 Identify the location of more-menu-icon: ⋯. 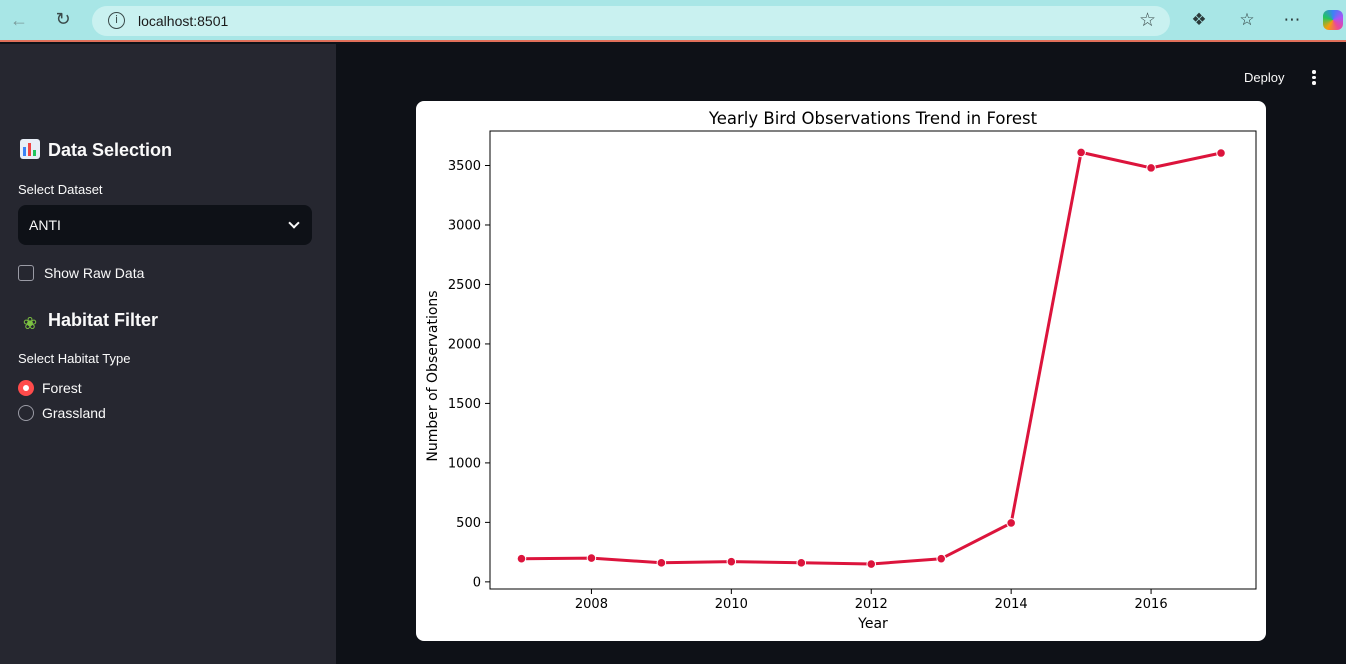
(1292, 20).